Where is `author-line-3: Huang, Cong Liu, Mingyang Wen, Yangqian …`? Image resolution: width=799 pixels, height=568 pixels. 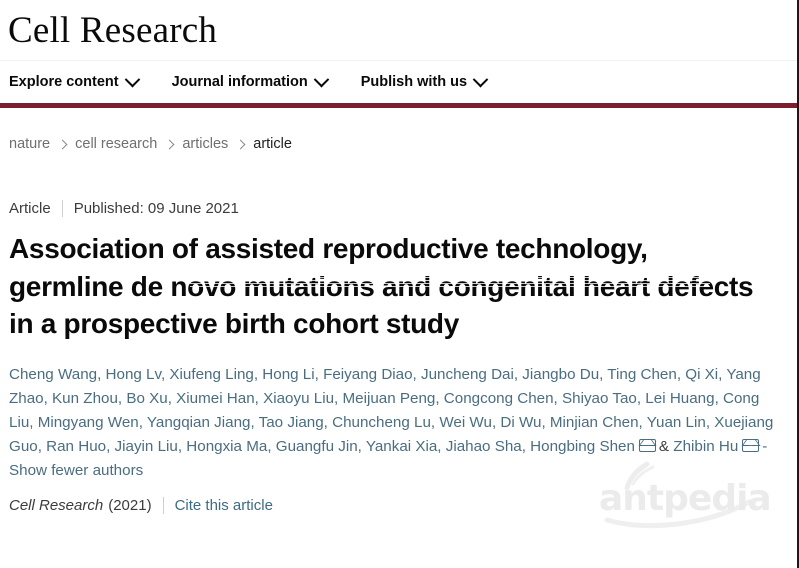
author-line-3: Huang, Cong Liu, Mingyang Wen, Yangqian … is located at coordinates (384, 410).